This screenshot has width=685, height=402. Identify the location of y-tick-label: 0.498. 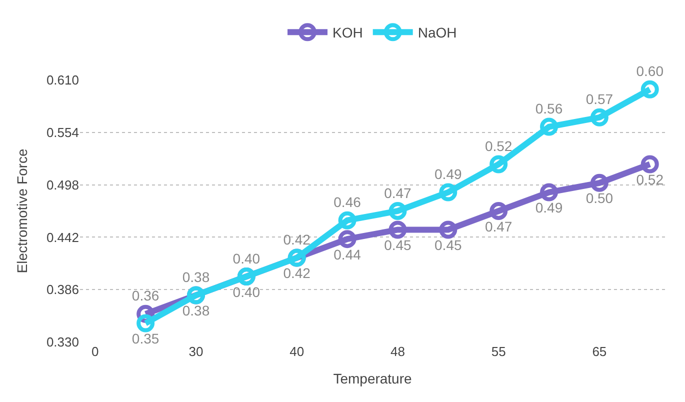
(62, 184).